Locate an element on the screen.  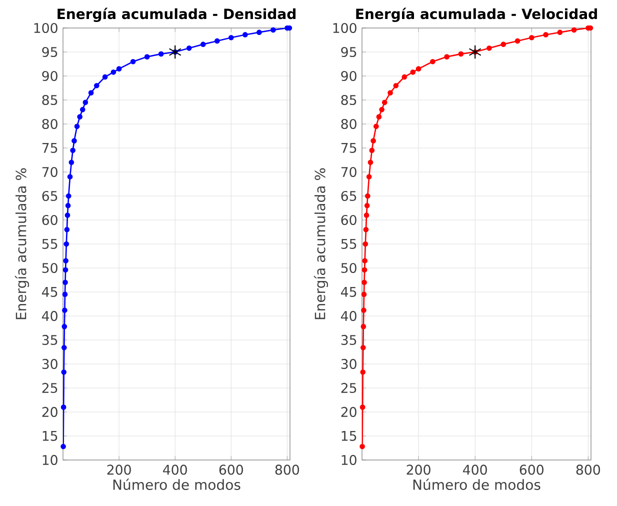
chart-title: Energía acumulada - Densidad is located at coordinates (177, 15).